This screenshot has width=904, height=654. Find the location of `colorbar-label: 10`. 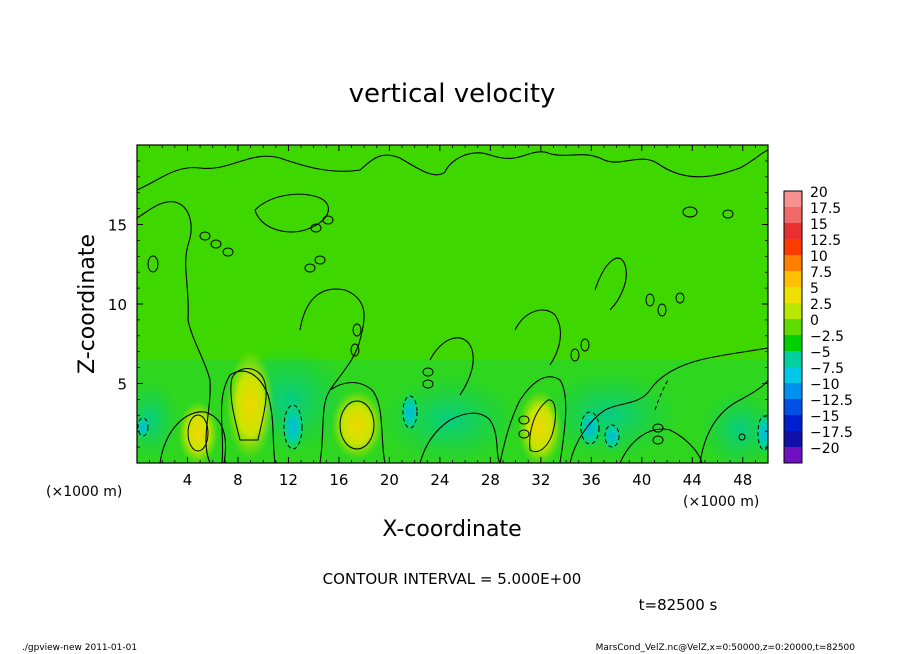

colorbar-label: 10 is located at coordinates (819, 257).